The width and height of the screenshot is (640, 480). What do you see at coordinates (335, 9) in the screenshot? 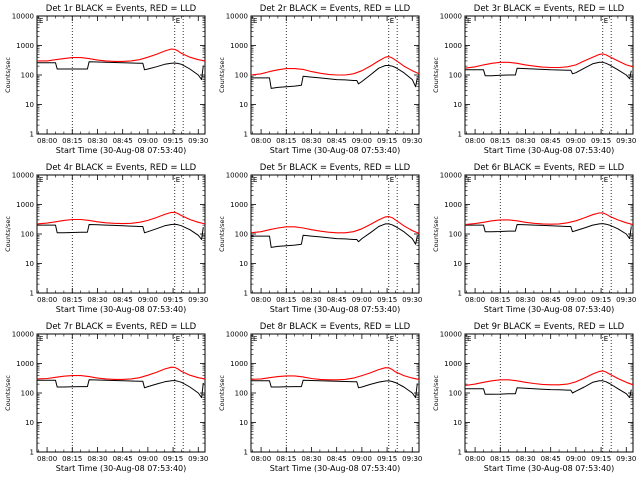
I see `panel-title: Det 2r BLACK = Events, RED = LLD` at bounding box center [335, 9].